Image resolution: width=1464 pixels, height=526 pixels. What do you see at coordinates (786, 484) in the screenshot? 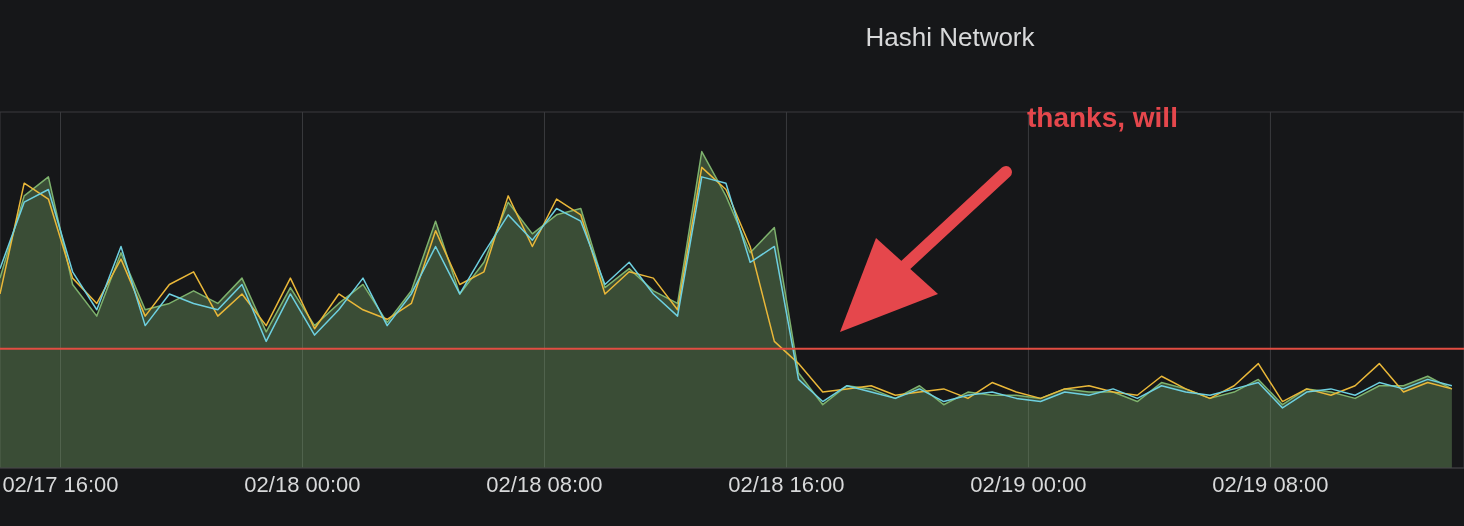
I see `x-tick-label: 02/18 16:00` at bounding box center [786, 484].